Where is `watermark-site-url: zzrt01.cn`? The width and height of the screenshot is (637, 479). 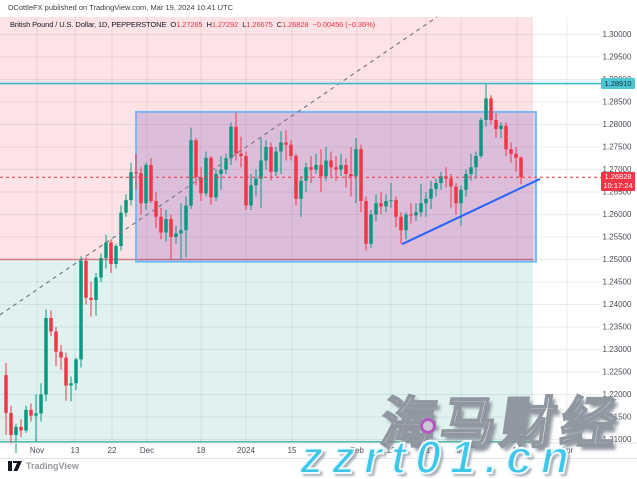 watermark-site-url: zzrt01.cn is located at coordinates (438, 454).